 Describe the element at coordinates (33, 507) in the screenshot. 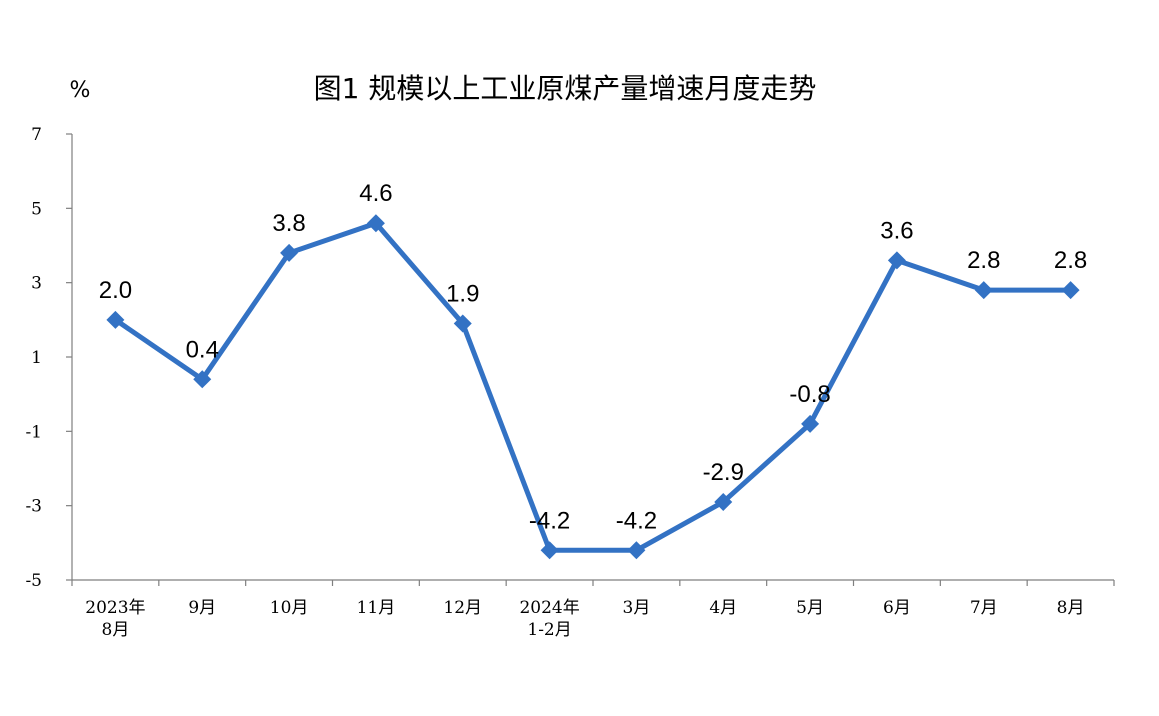

I see `y-tick-label: -3` at that location.